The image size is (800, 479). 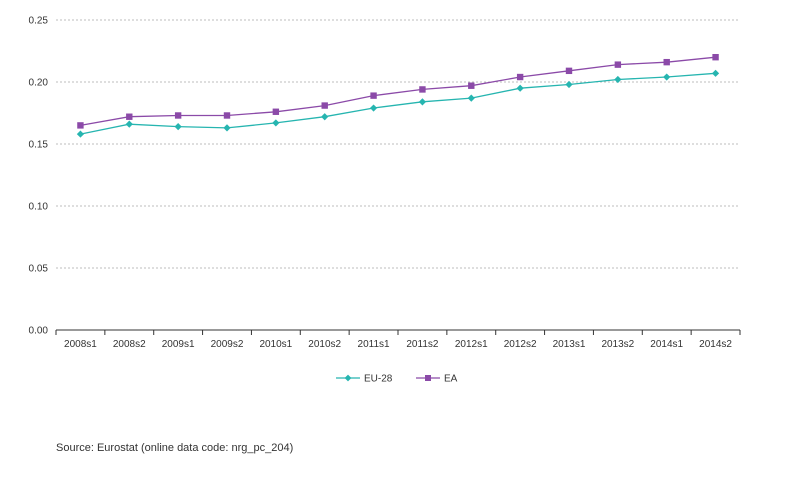 I want to click on y-tick-label: 0.15, so click(x=39, y=145).